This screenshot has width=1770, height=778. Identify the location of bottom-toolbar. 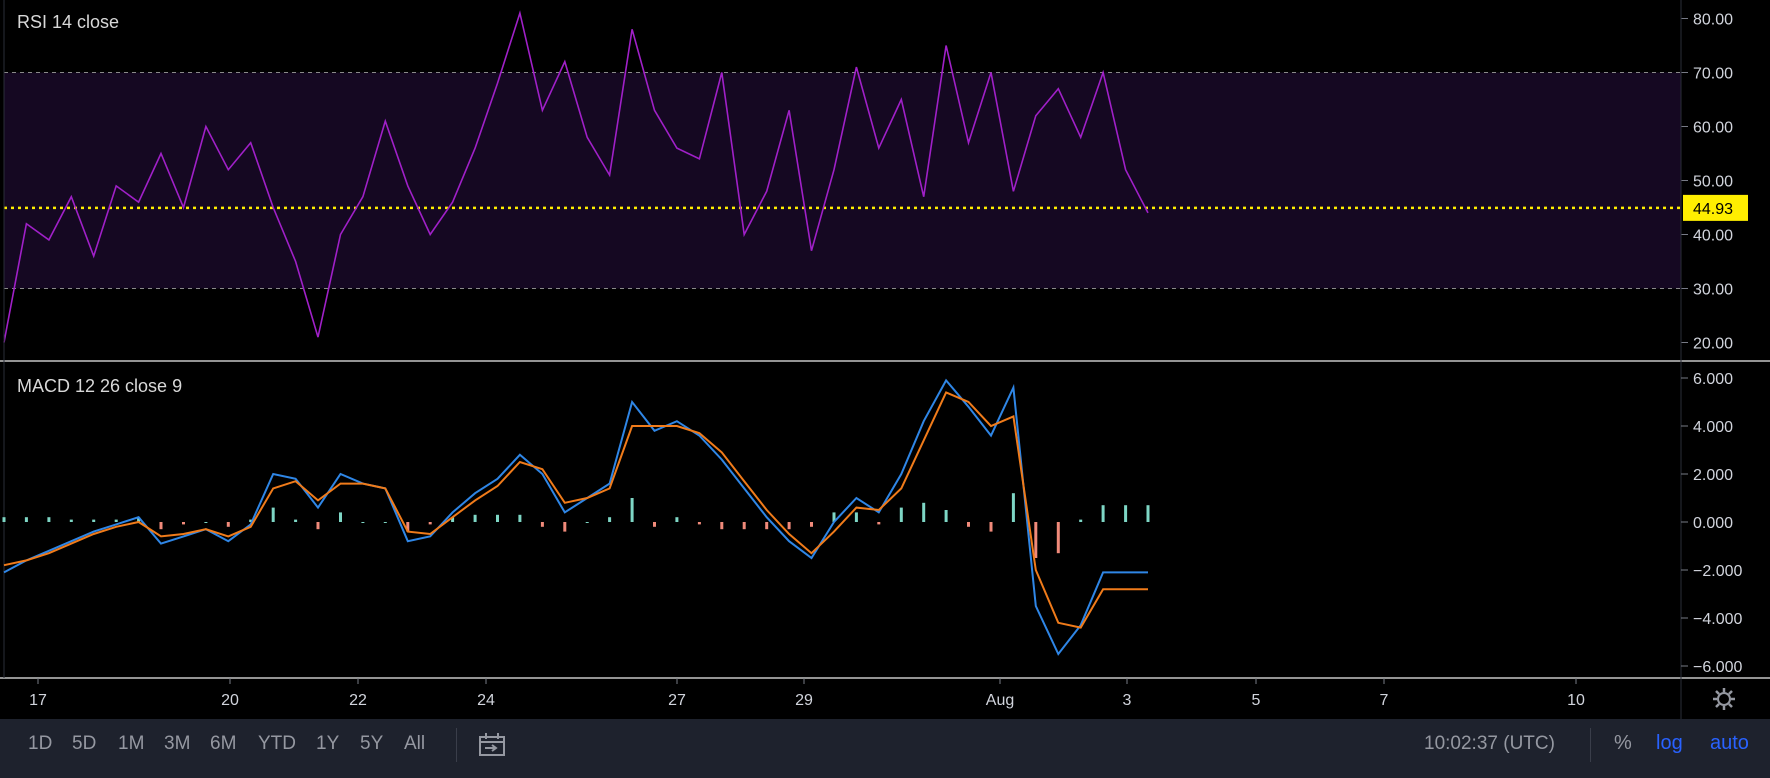
(885, 748).